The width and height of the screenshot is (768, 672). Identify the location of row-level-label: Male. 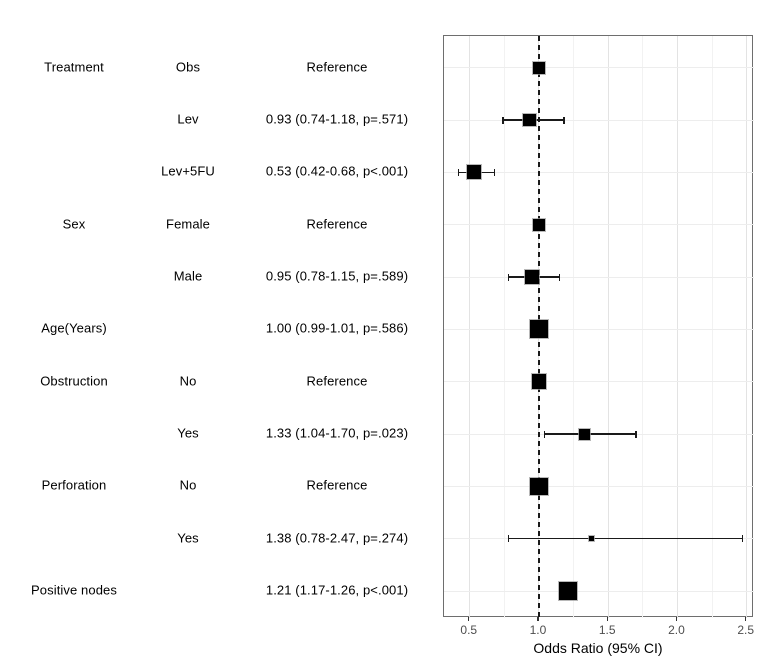
(188, 276).